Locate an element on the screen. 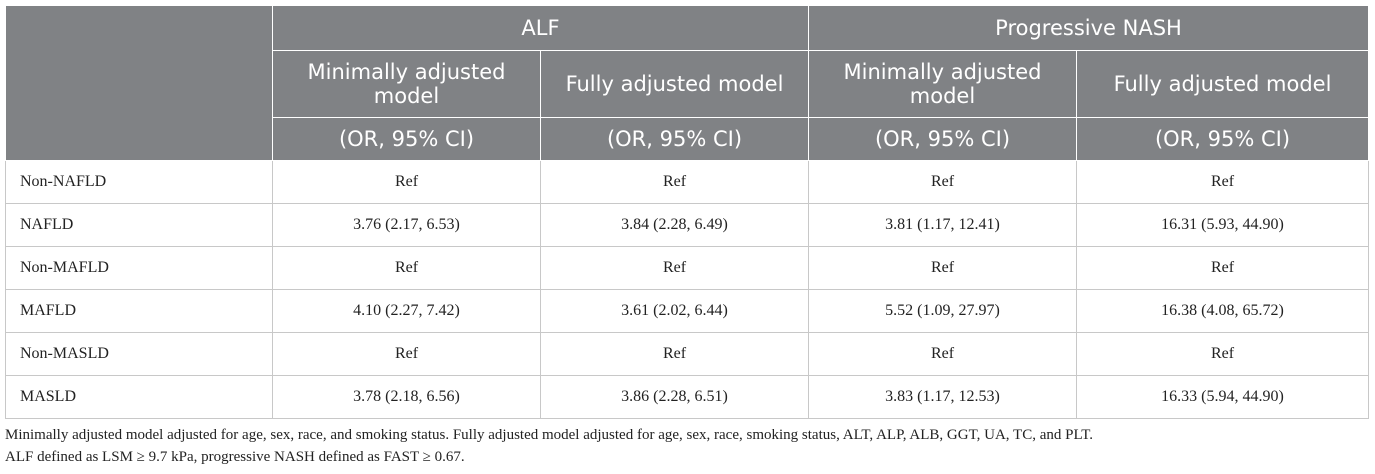 Image resolution: width=1375 pixels, height=474 pixels. cell: 3.86 (2.28, 6.51) is located at coordinates (674, 397).